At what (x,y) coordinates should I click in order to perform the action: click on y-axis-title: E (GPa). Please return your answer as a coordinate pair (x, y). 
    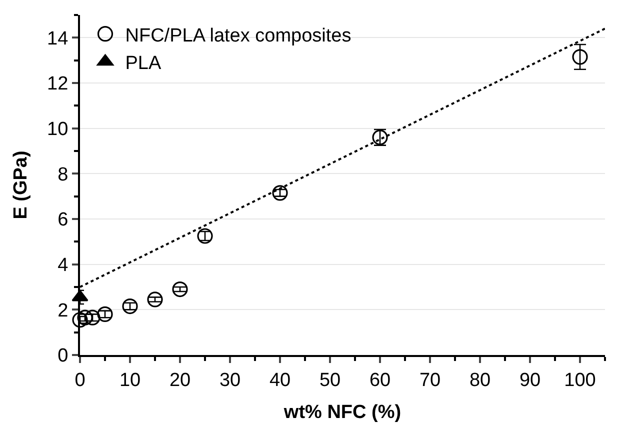
    Looking at the image, I should click on (21, 185).